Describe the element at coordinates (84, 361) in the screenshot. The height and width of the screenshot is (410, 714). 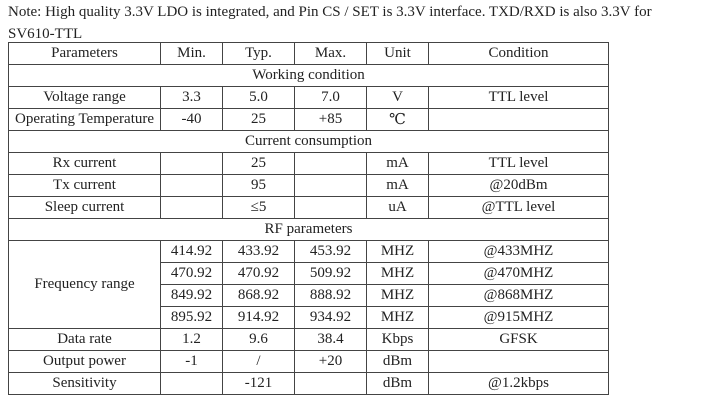
I see `table-cell: Output power` at that location.